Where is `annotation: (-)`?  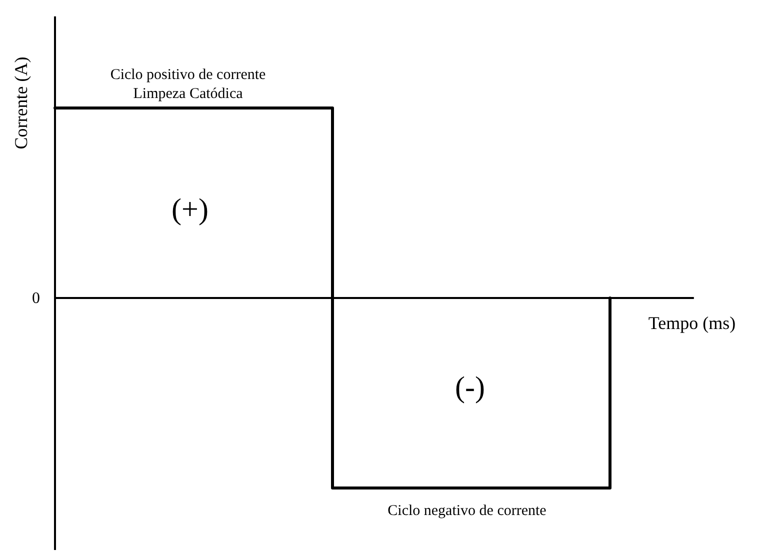
annotation: (-) is located at coordinates (470, 387).